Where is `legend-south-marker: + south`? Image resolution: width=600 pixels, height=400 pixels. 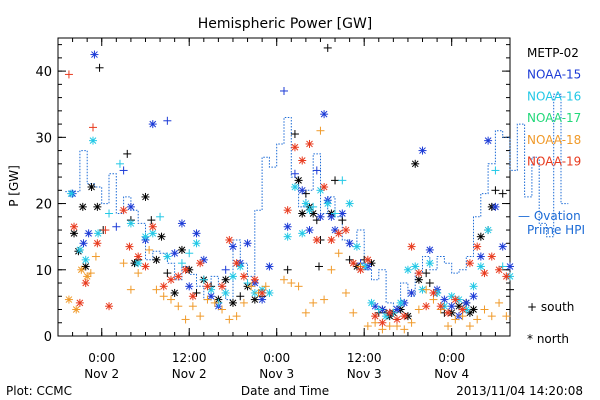
legend-south-marker: + south is located at coordinates (550, 307).